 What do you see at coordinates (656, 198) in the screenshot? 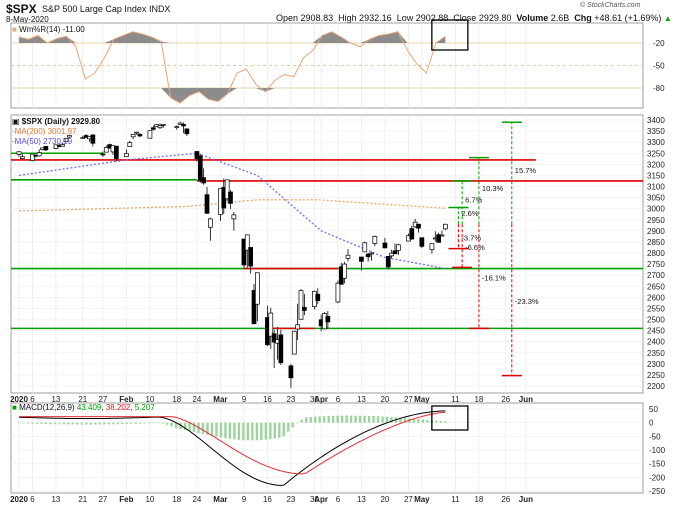
I see `price-tick-label: 3050` at bounding box center [656, 198].